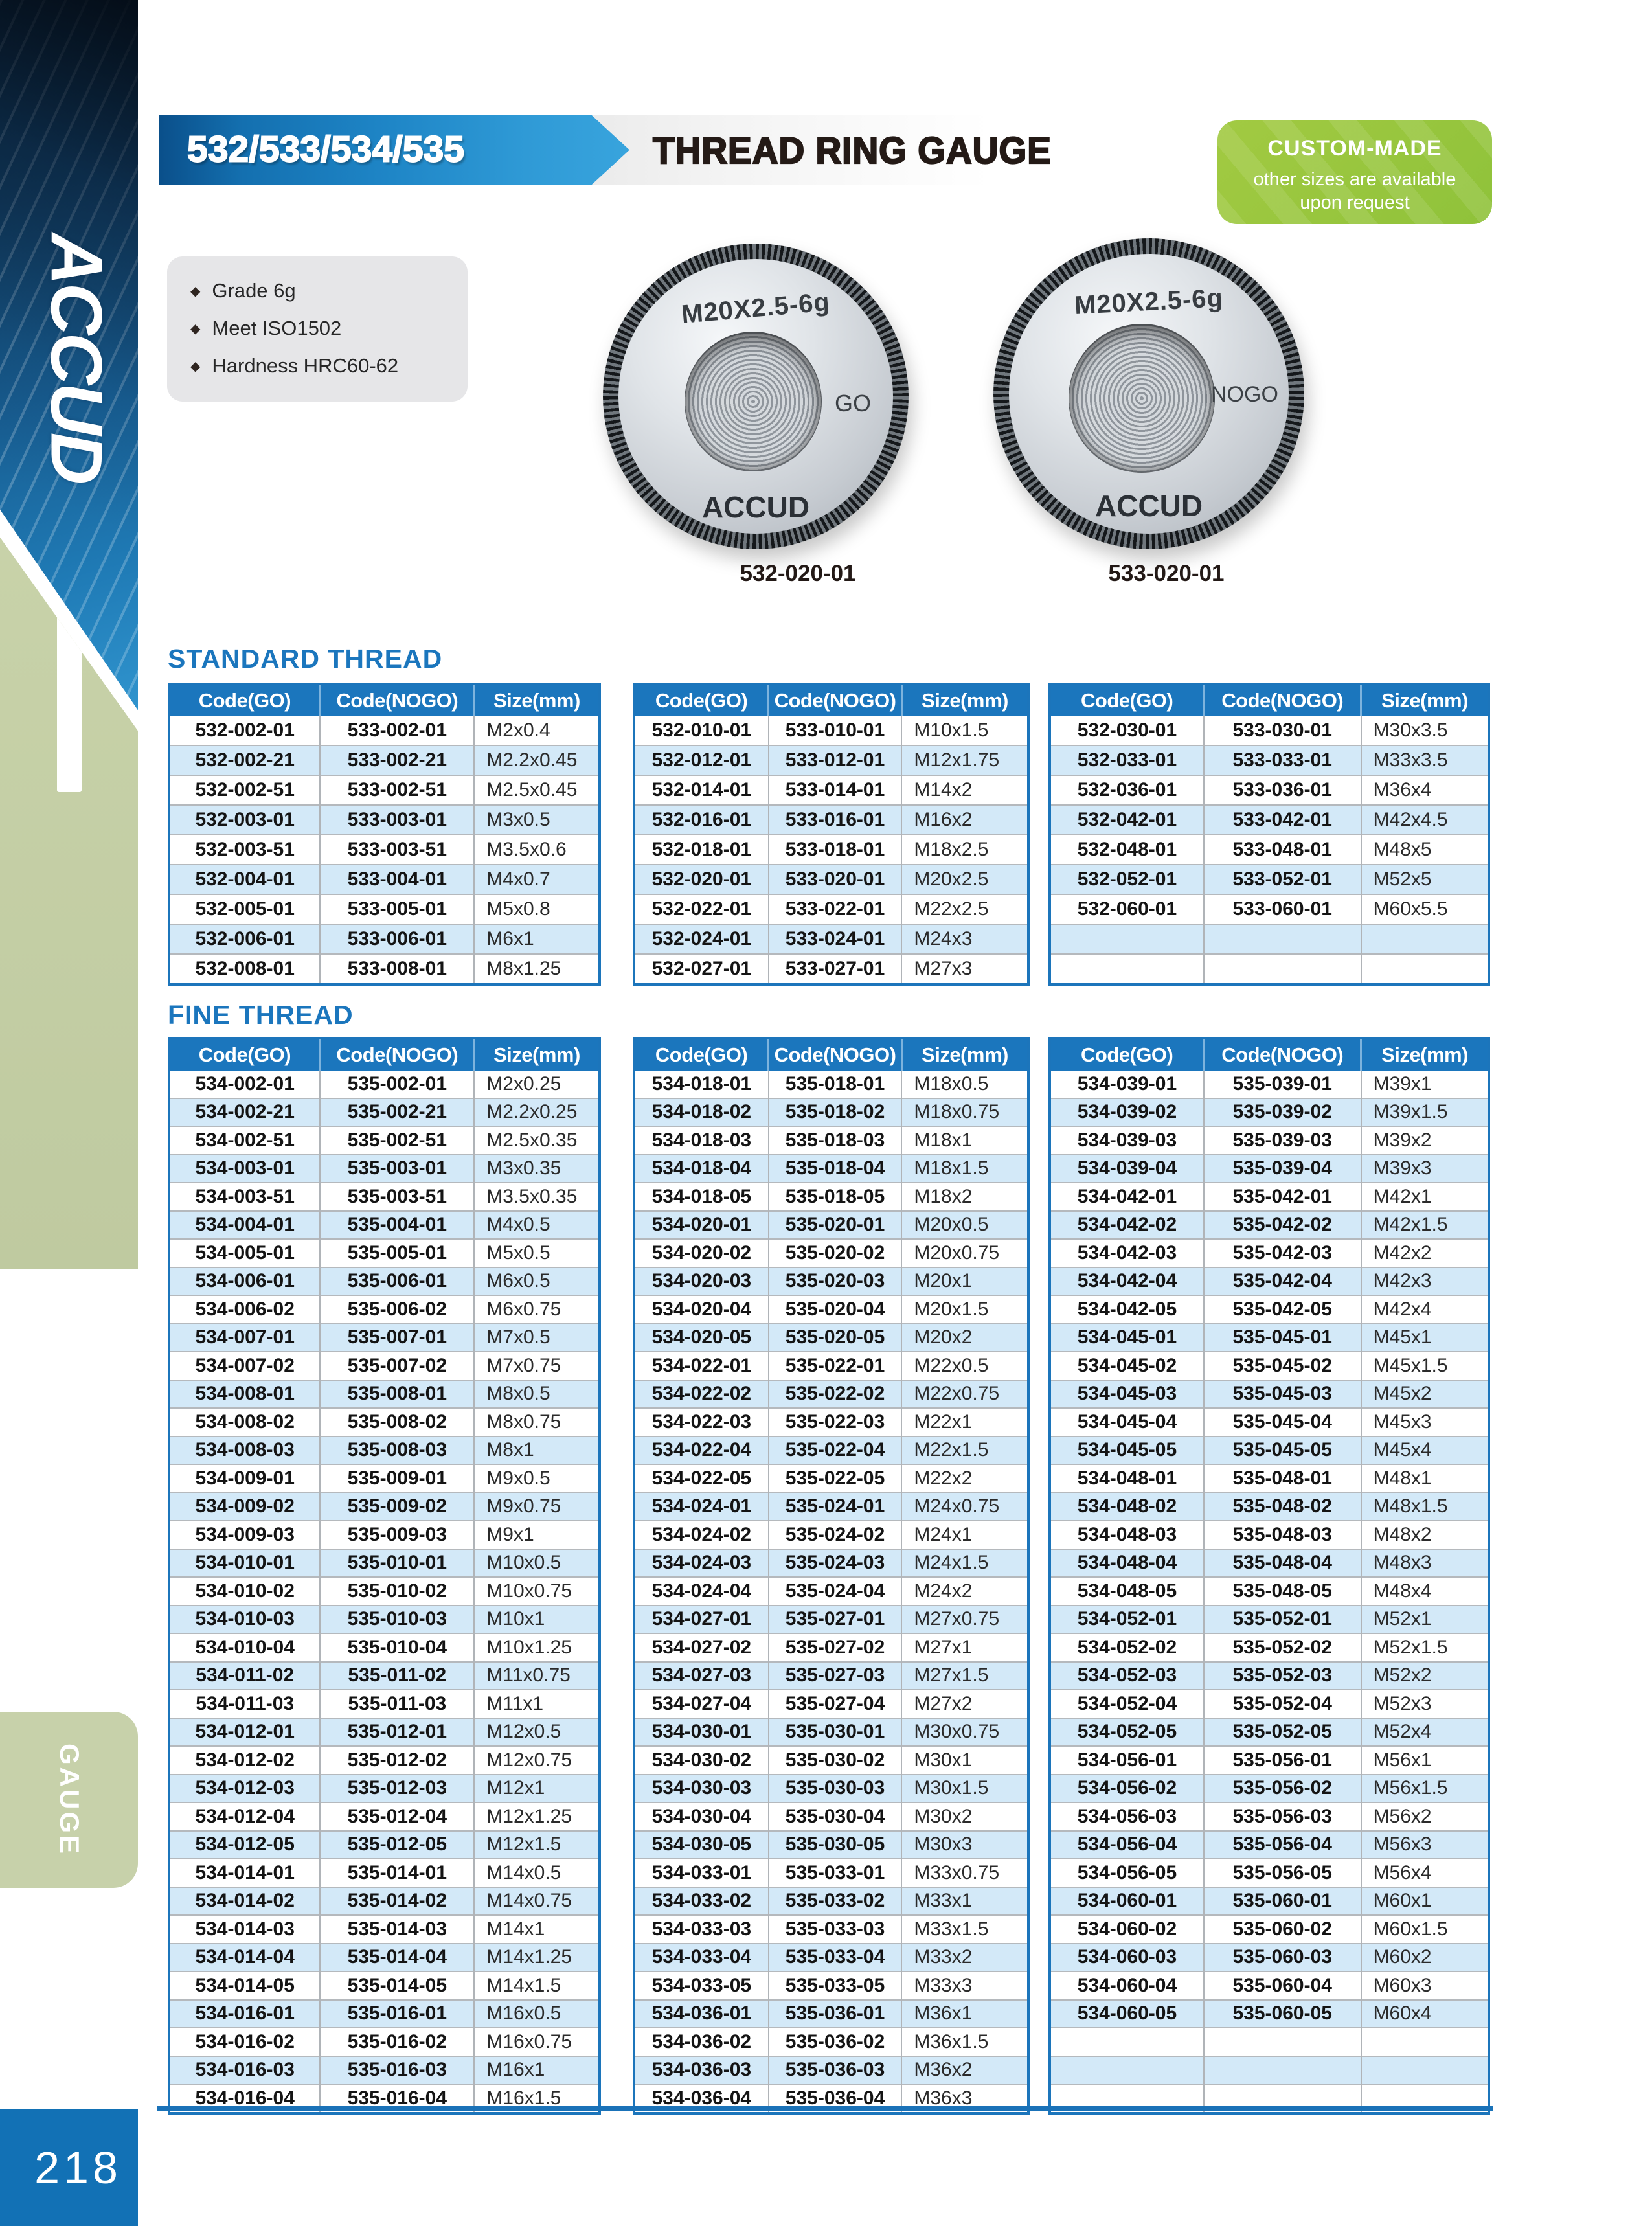 The height and width of the screenshot is (2226, 1652). I want to click on table-row, so click(1270, 2041).